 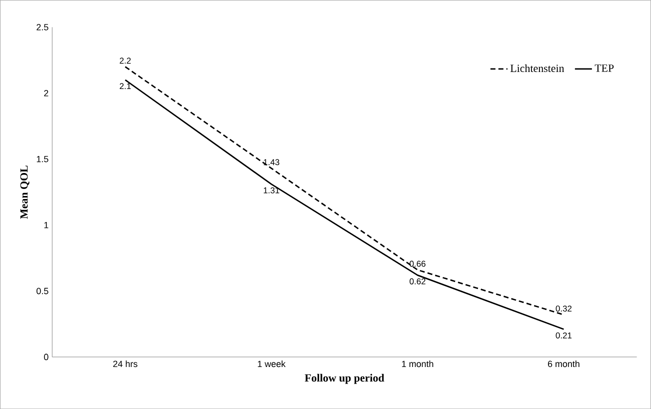 I want to click on legend-label: Lichtenstein, so click(x=537, y=68).